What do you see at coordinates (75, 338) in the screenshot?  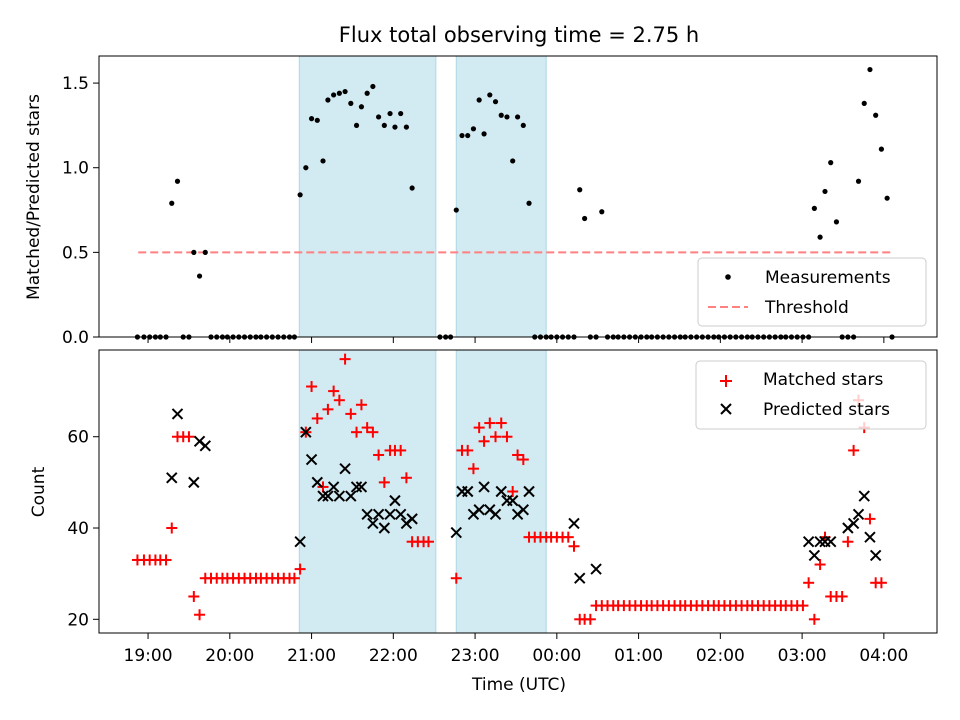 I see `top-y-tick-label: 0.0` at bounding box center [75, 338].